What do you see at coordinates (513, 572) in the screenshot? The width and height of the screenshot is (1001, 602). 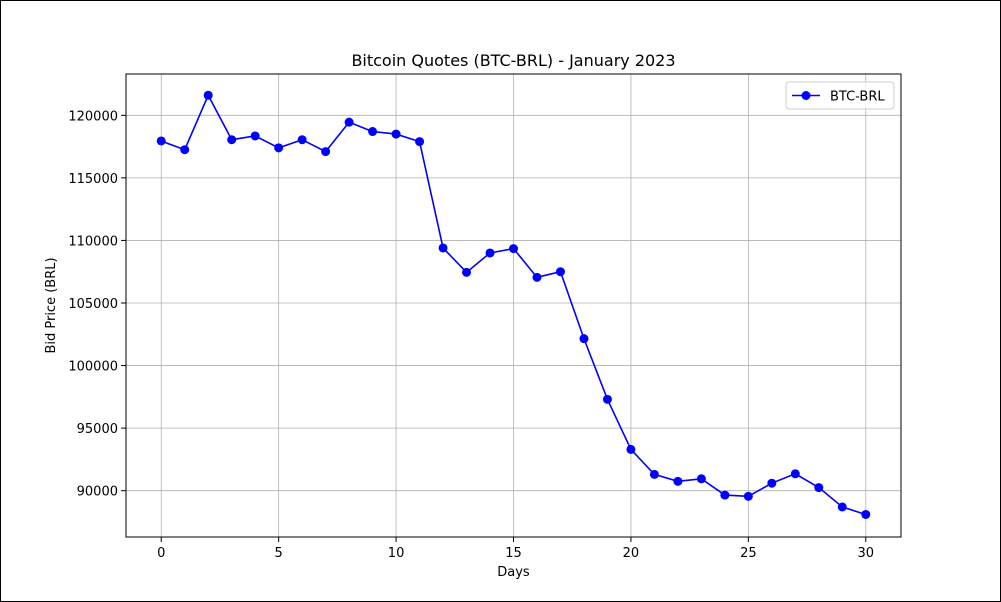 I see `x-axis-label: Days` at bounding box center [513, 572].